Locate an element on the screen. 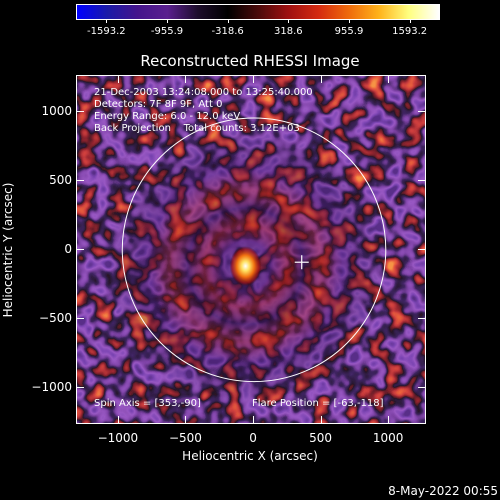  x-tick-label: 1000 is located at coordinates (388, 438).